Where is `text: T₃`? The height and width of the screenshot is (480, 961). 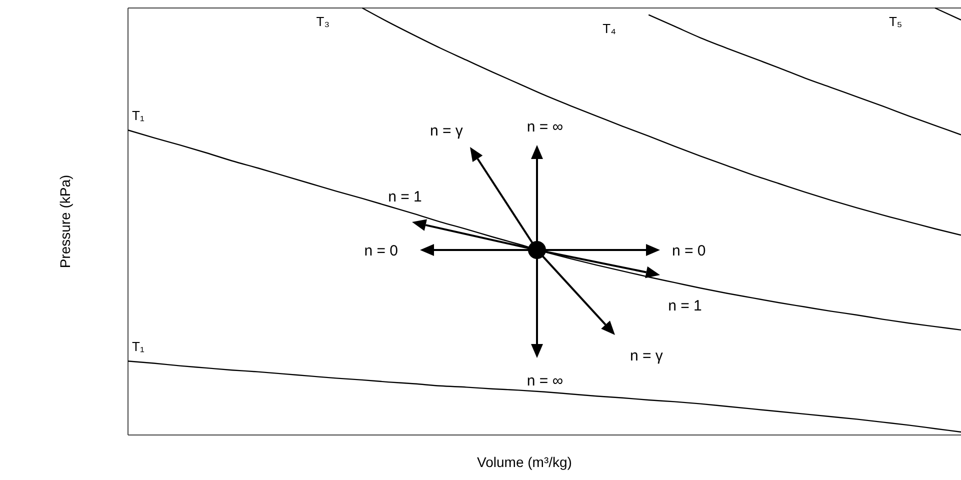 text: T₃ is located at coordinates (323, 21).